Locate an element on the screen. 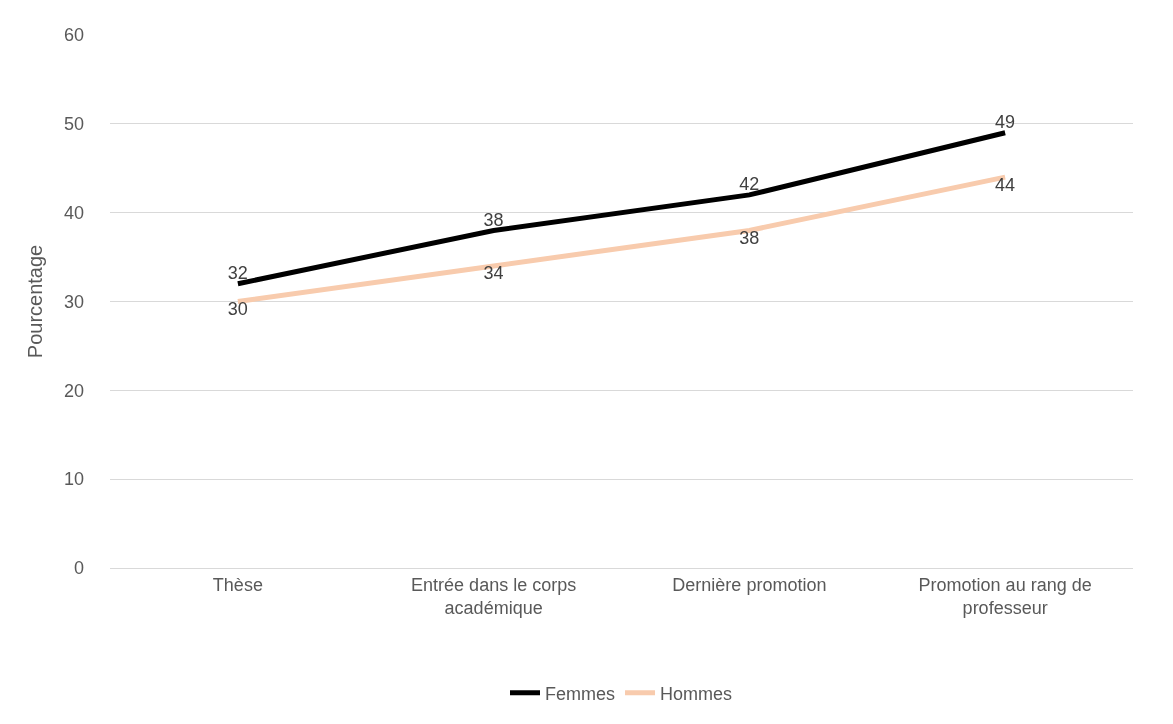  x-tick-label: Promotion au rang de professeur is located at coordinates (1005, 596).